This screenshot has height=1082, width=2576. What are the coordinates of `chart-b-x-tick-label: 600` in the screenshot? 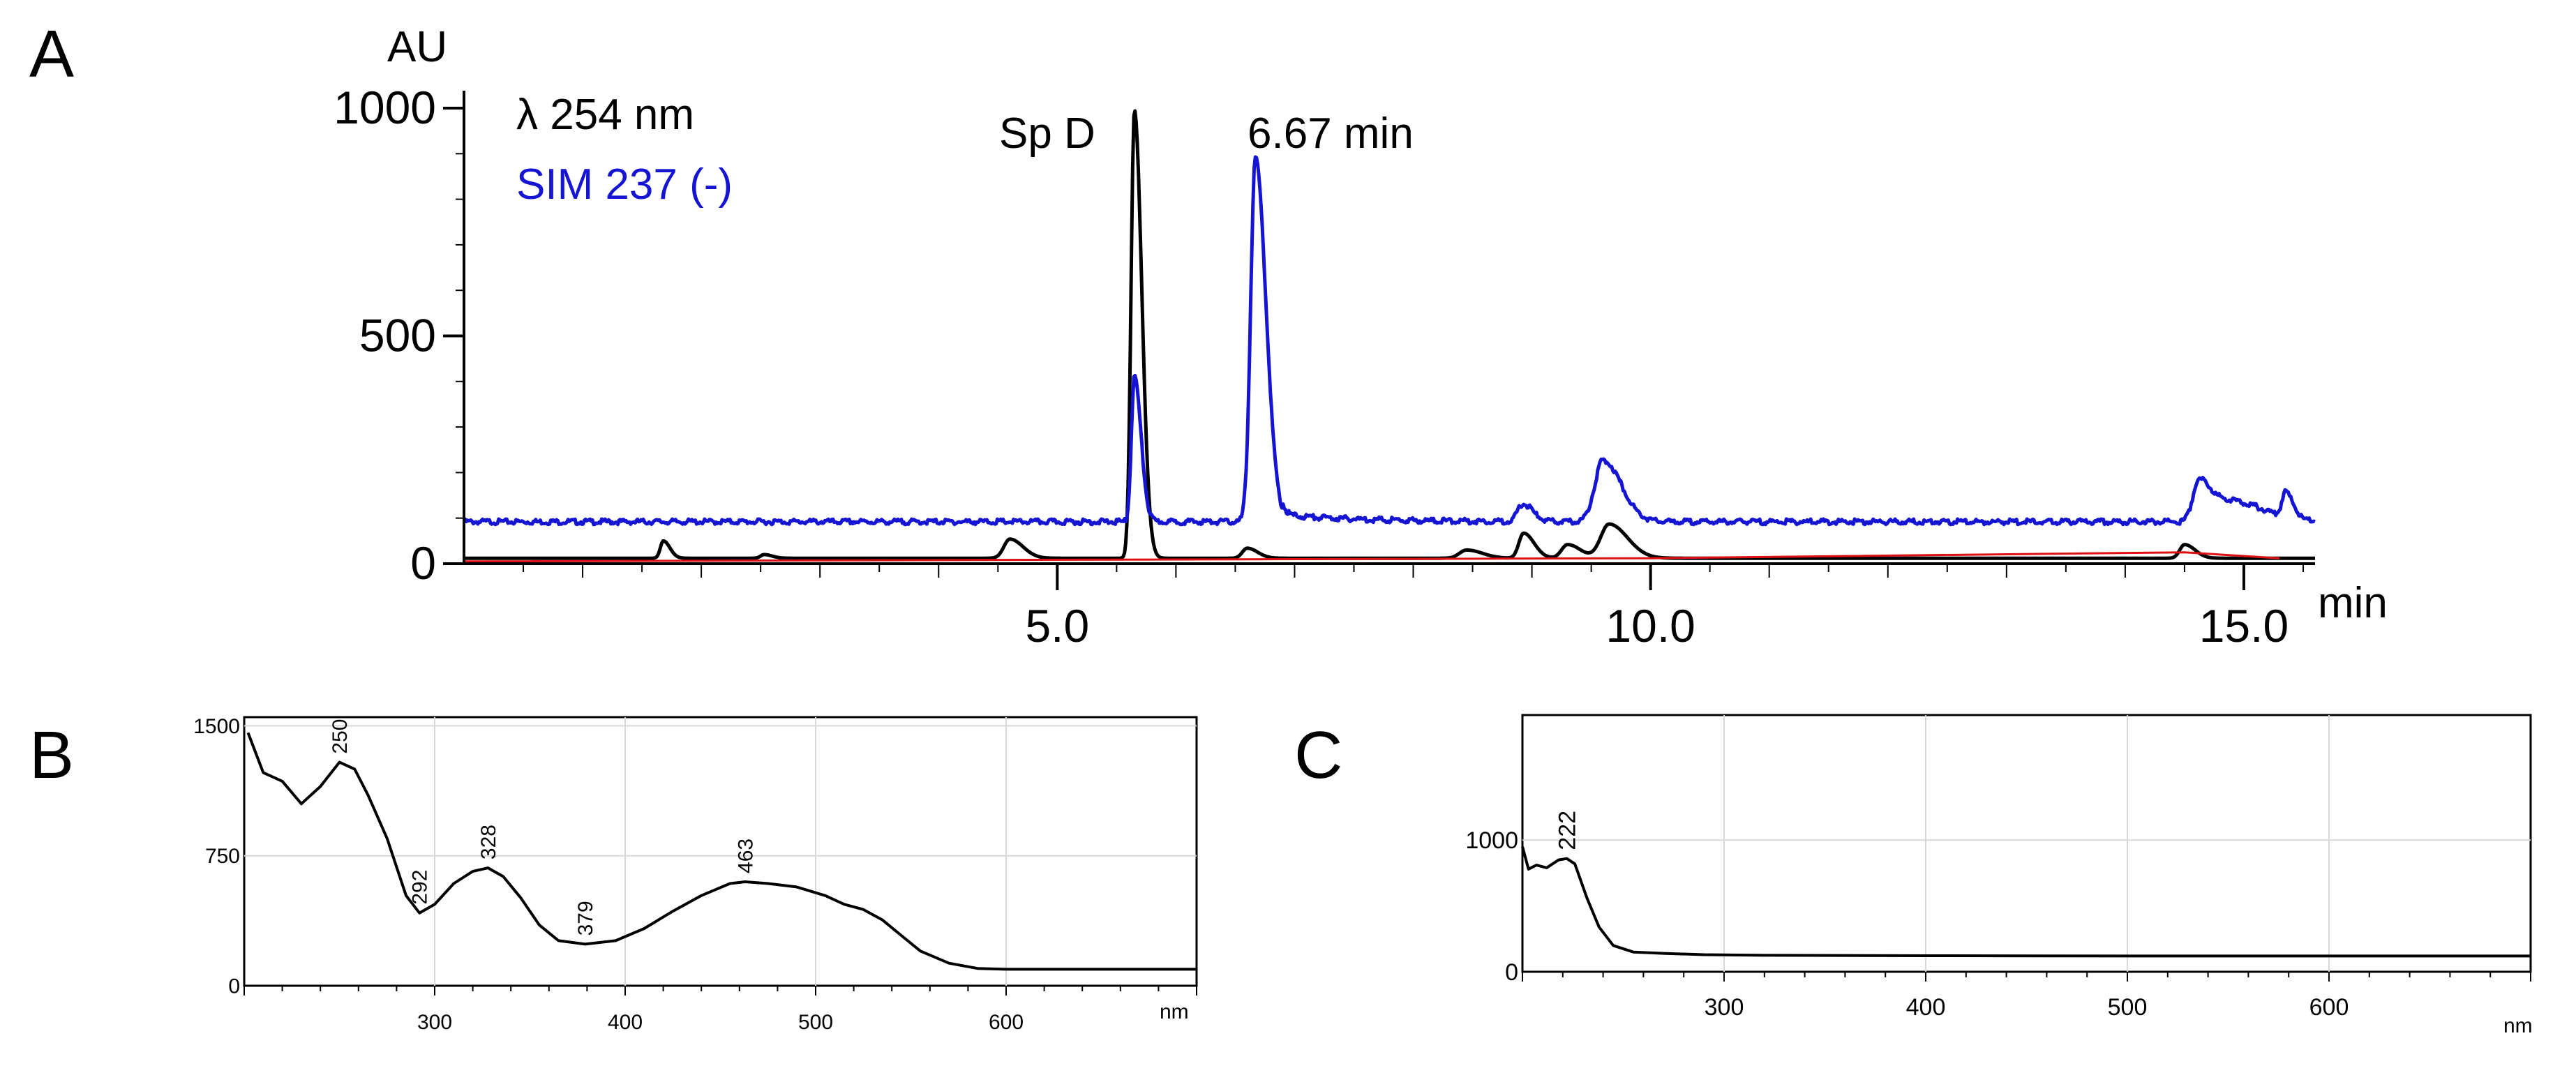 It's located at (1006, 1022).